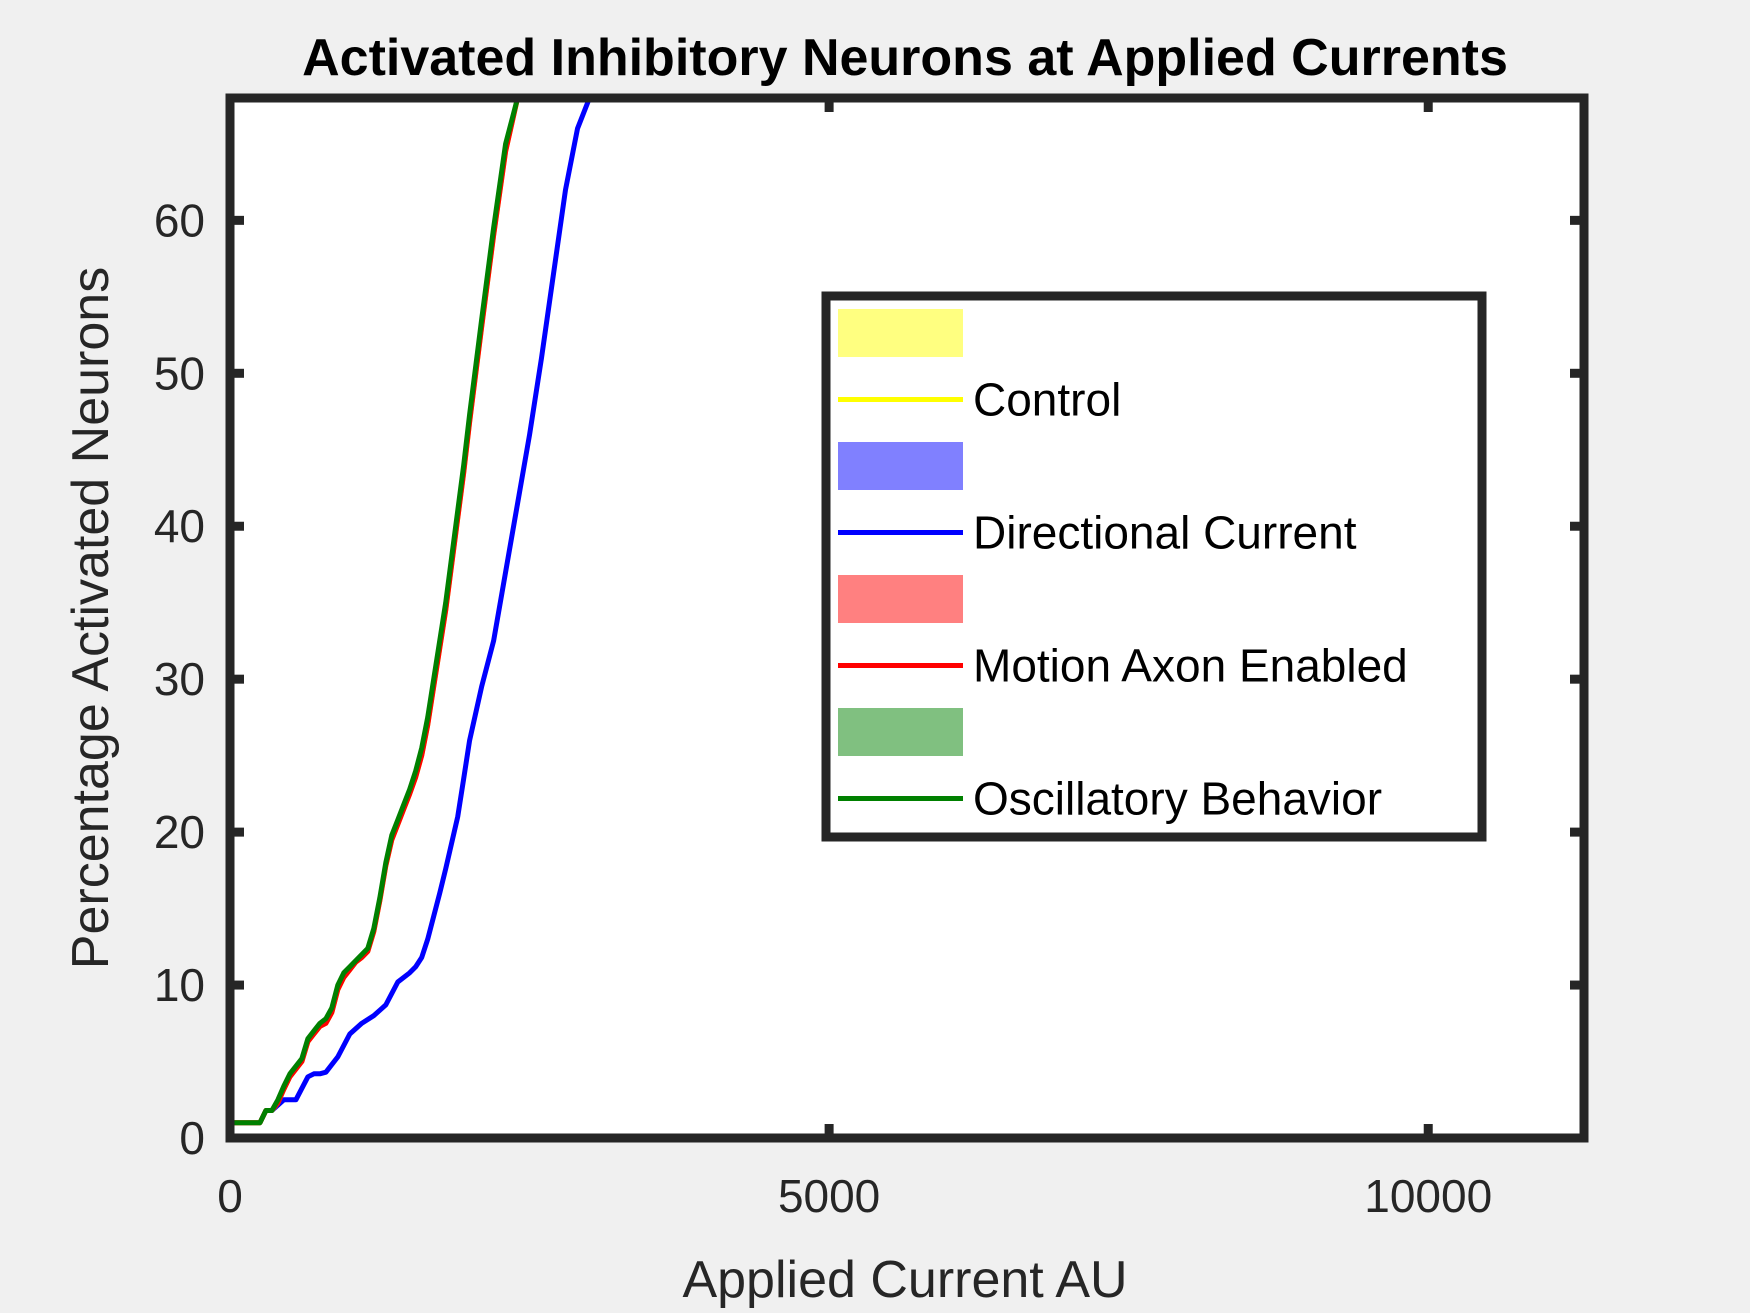 The width and height of the screenshot is (1750, 1313). I want to click on legend-label: Oscillatory Behavior, so click(1177, 799).